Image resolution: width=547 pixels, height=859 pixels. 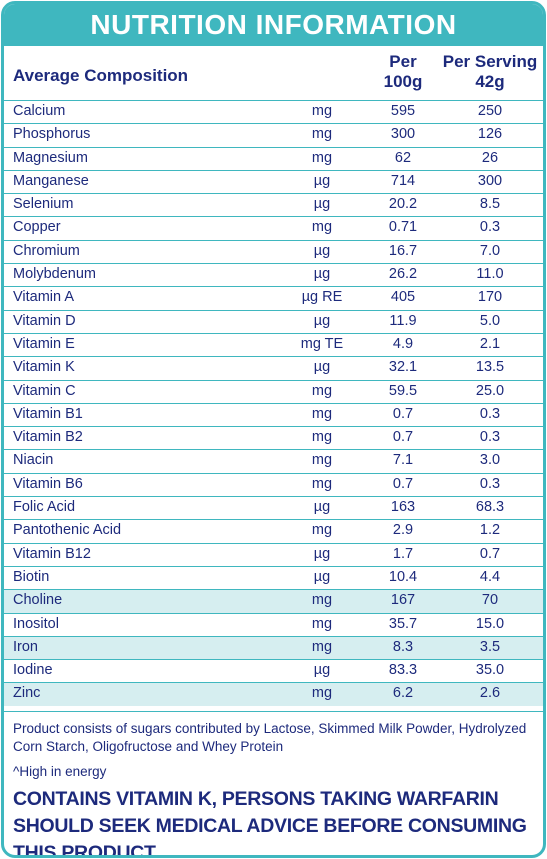 I want to click on table-row: Vitamin A µg RE 405 170, so click(x=273, y=297).